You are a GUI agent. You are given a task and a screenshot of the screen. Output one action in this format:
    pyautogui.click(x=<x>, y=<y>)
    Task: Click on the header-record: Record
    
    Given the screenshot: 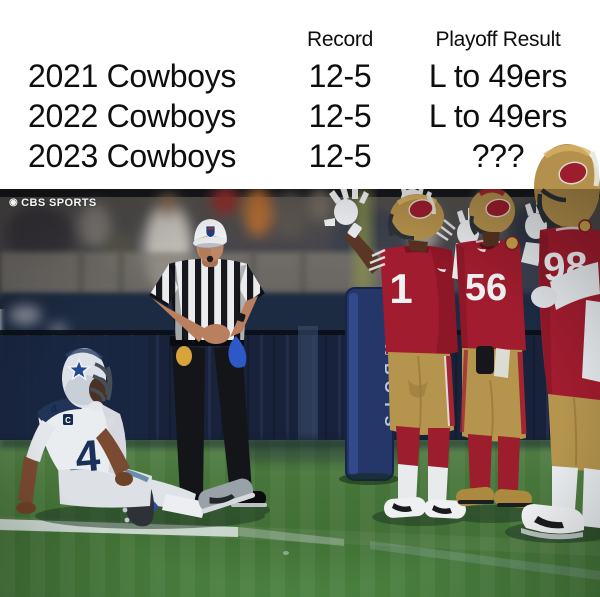 What is the action you would take?
    pyautogui.click(x=340, y=39)
    